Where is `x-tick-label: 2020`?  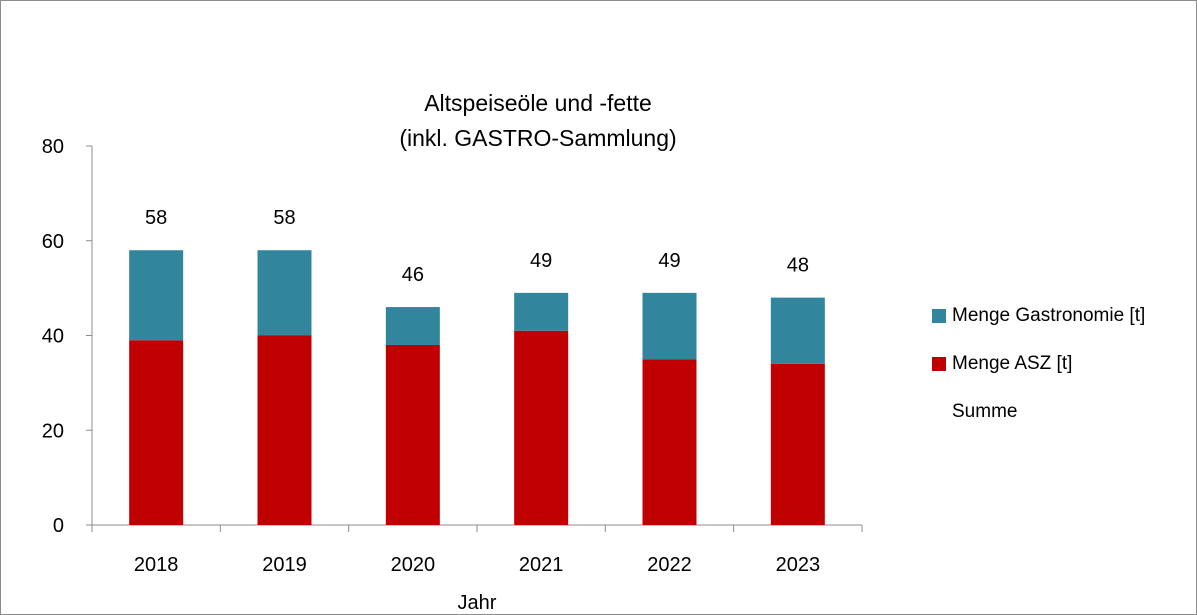
x-tick-label: 2020 is located at coordinates (413, 565).